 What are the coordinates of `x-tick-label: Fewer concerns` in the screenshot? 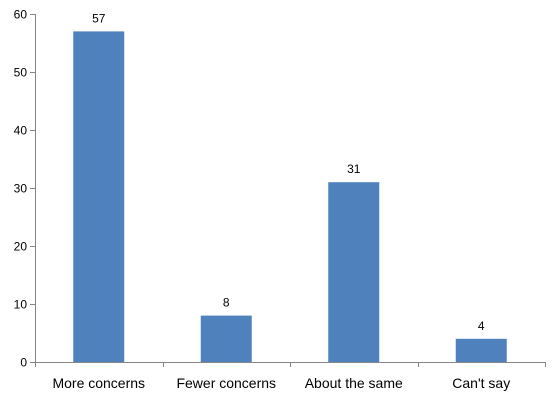 It's located at (226, 383).